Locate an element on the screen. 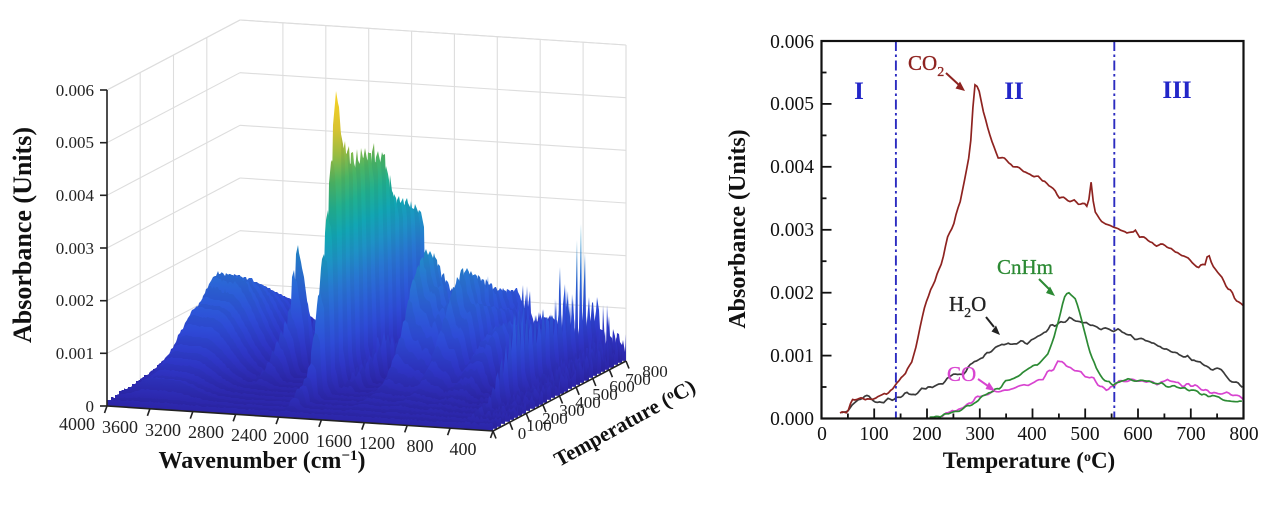 This screenshot has width=1266, height=506. svg-text: 3200 is located at coordinates (163, 430).